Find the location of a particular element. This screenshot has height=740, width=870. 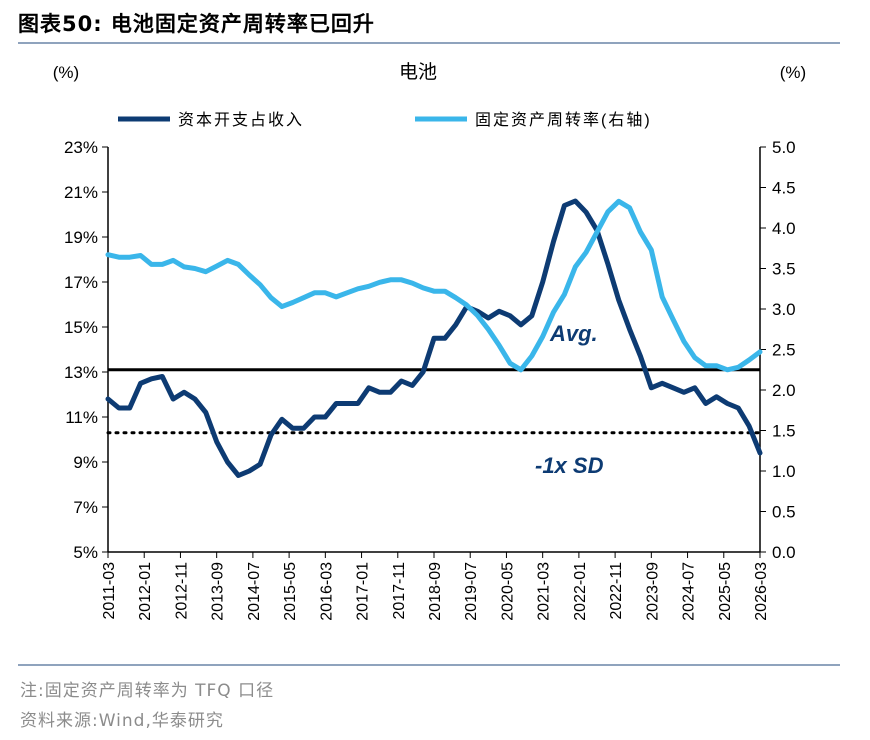

x-tick-label: 2024-07 is located at coordinates (689, 591).